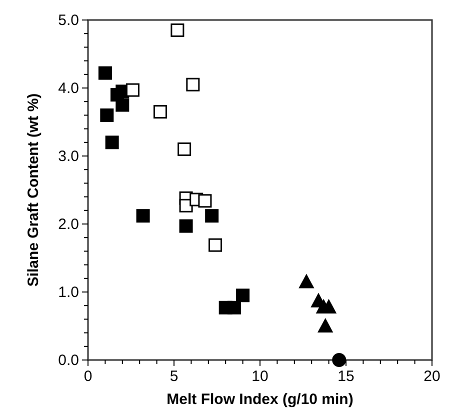  I want to click on y-tick-label: 0.0, so click(68, 360).